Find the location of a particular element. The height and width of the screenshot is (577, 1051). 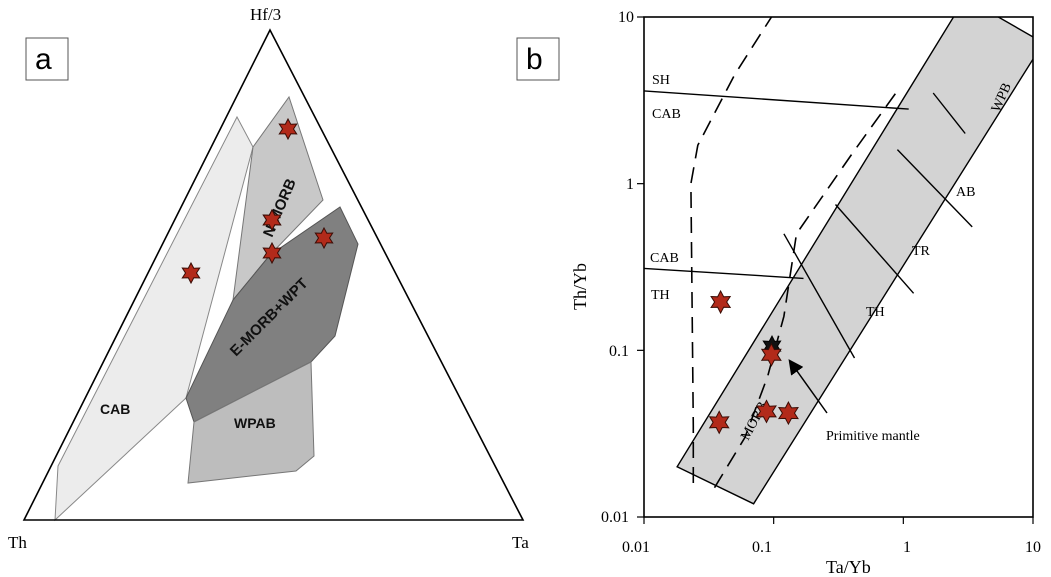

panel-label-box-b is located at coordinates (538, 59).